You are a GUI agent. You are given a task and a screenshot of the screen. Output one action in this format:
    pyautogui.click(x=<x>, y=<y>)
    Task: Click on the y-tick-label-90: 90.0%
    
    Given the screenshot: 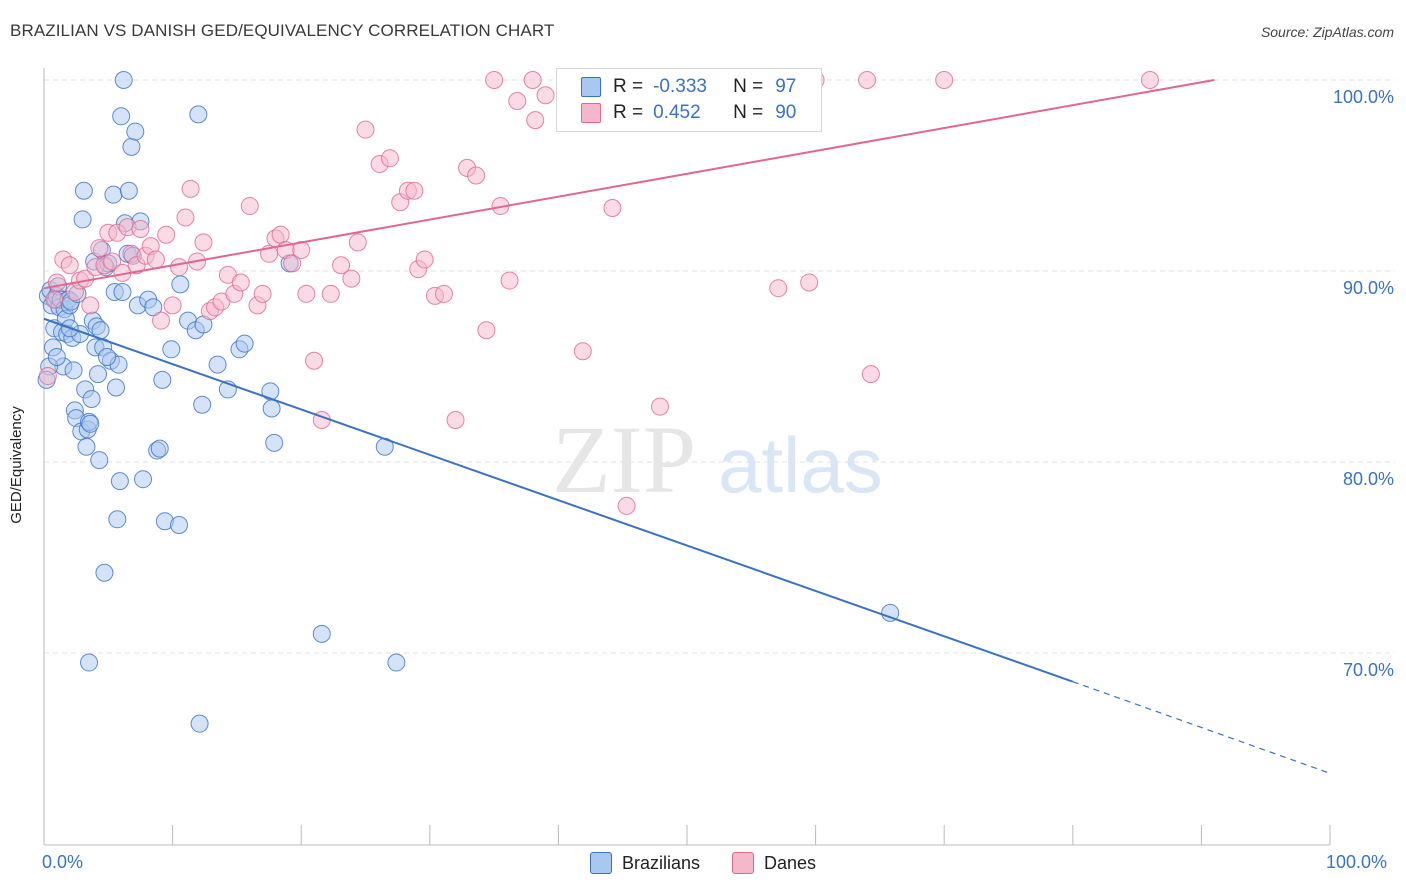 What is the action you would take?
    pyautogui.click(x=1368, y=288)
    